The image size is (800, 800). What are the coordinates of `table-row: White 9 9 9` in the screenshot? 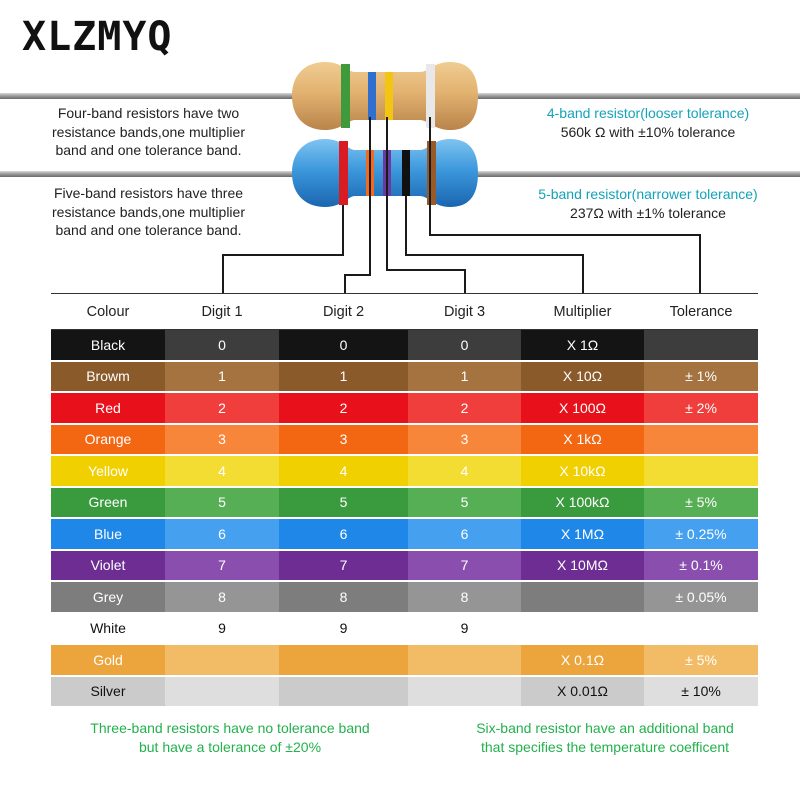 It's located at (404, 628).